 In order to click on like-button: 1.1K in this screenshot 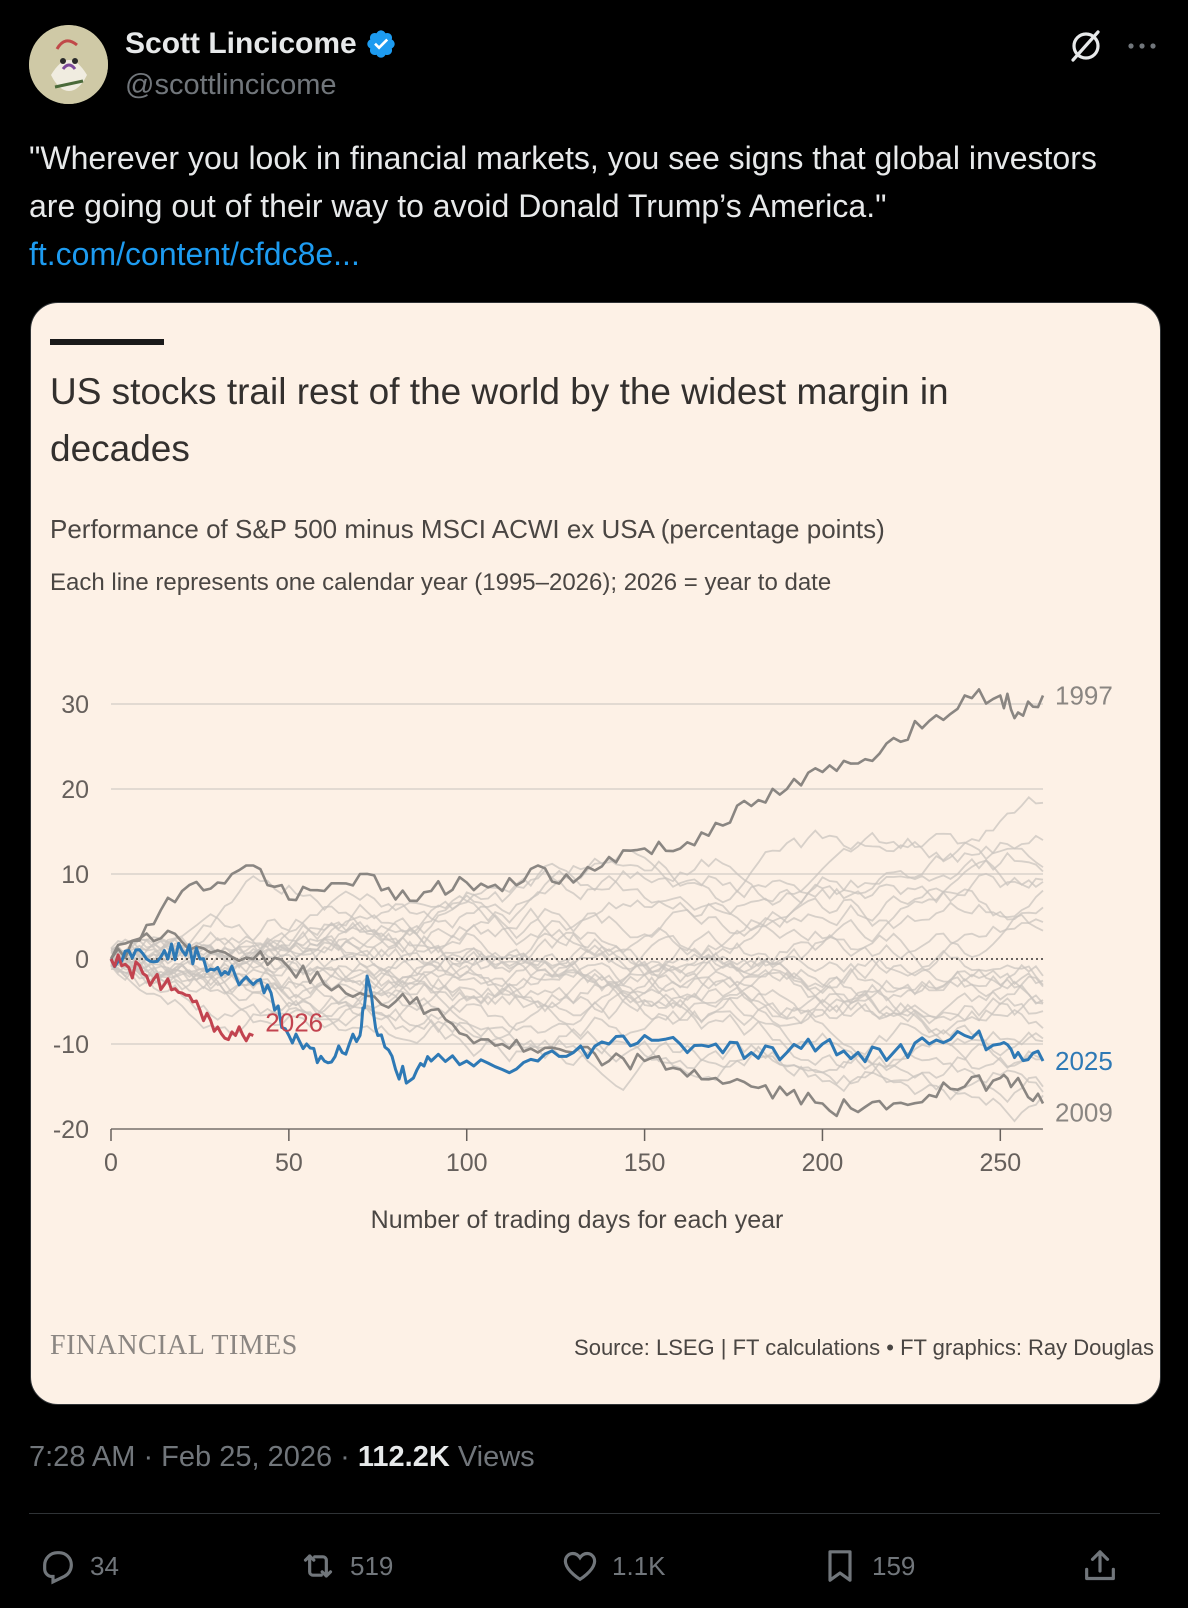, I will do `click(613, 1566)`.